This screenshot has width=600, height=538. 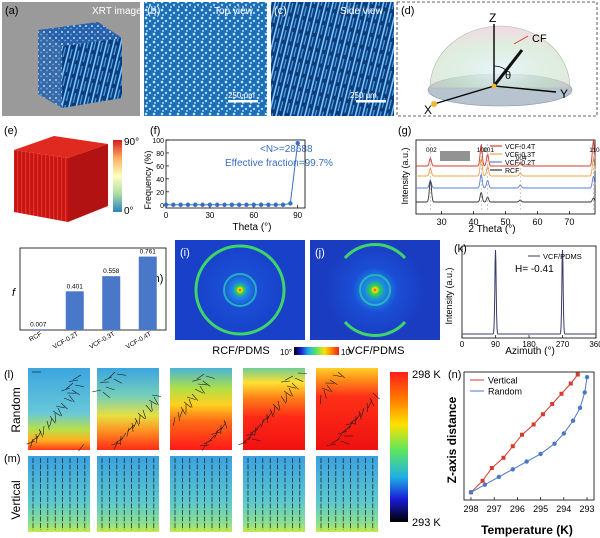 I want to click on k-xtick-label: 90, so click(x=495, y=344).